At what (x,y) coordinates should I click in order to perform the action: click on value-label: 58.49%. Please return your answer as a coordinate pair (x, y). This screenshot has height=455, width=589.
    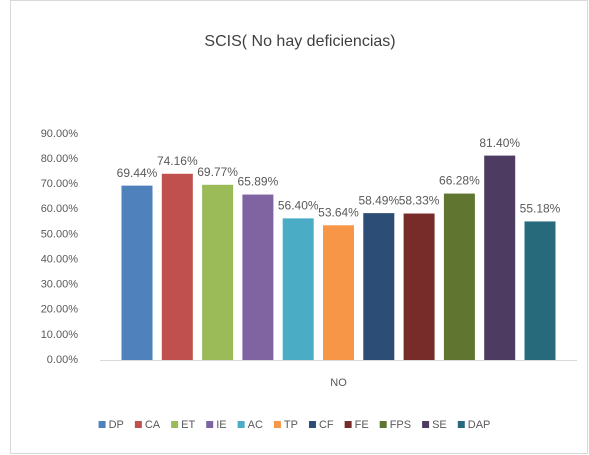
    Looking at the image, I should click on (378, 200).